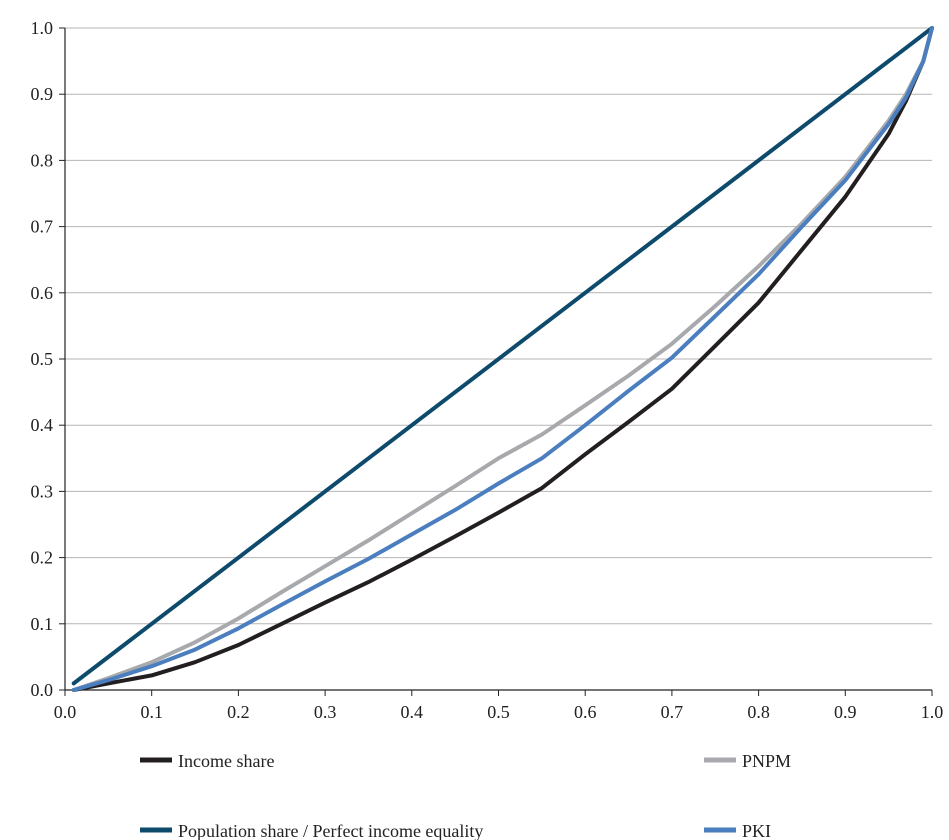 This screenshot has width=949, height=840. Describe the element at coordinates (325, 712) in the screenshot. I see `x-tick-label: 0.3` at that location.